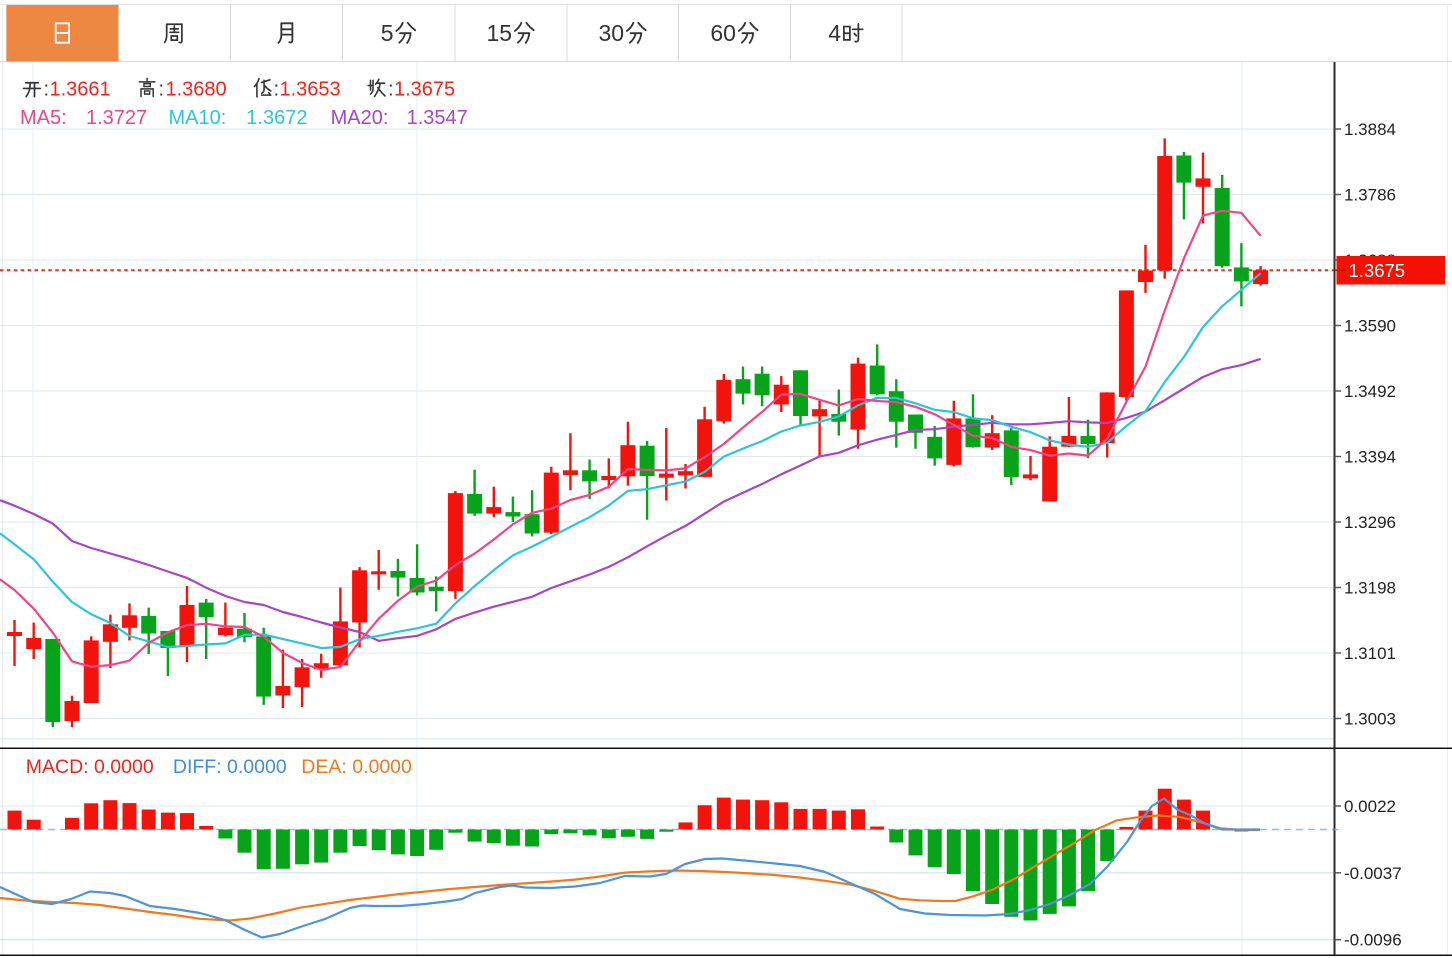 This screenshot has width=1452, height=958. I want to click on svg-text: 1.3296, so click(1370, 522).